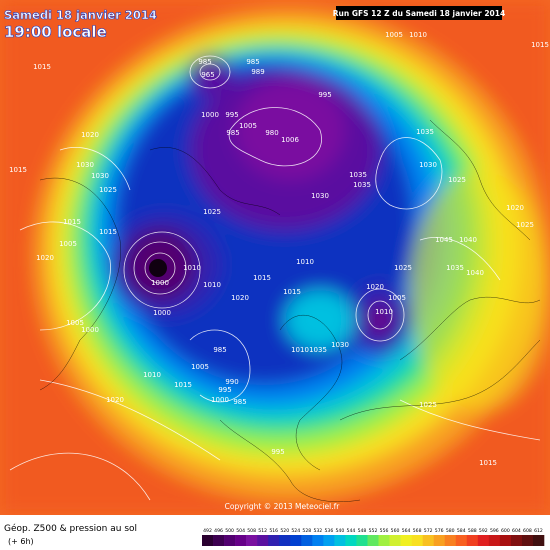  I want to click on scale-label: 556, so click(384, 531).